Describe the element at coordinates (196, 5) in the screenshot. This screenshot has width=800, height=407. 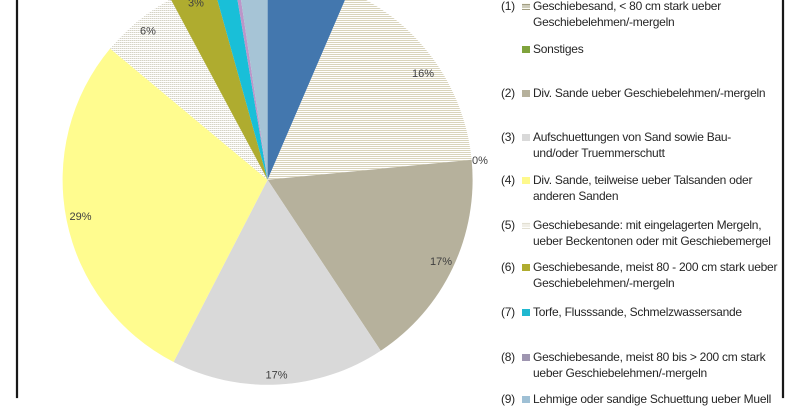
I see `svg-text: 3%` at that location.